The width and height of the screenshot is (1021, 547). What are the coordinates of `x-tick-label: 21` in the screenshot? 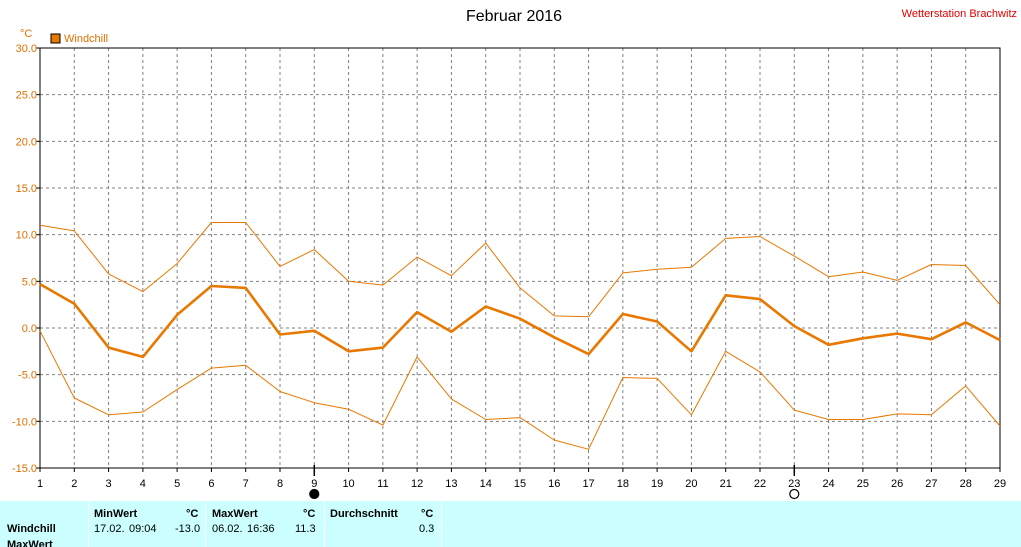 It's located at (726, 484).